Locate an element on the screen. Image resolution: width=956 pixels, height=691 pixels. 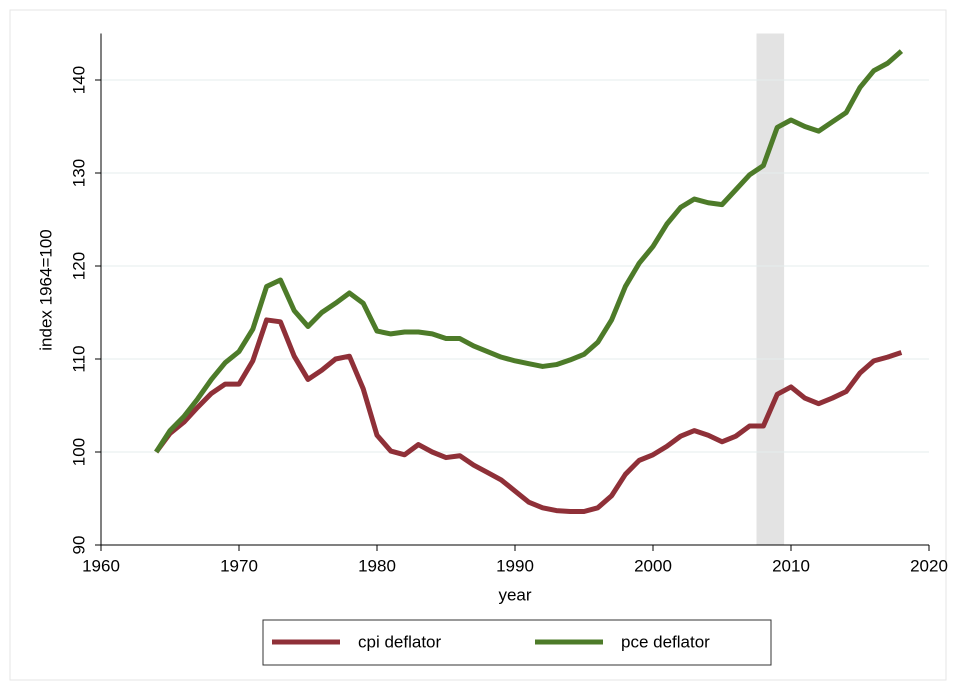
legend is located at coordinates (517, 642).